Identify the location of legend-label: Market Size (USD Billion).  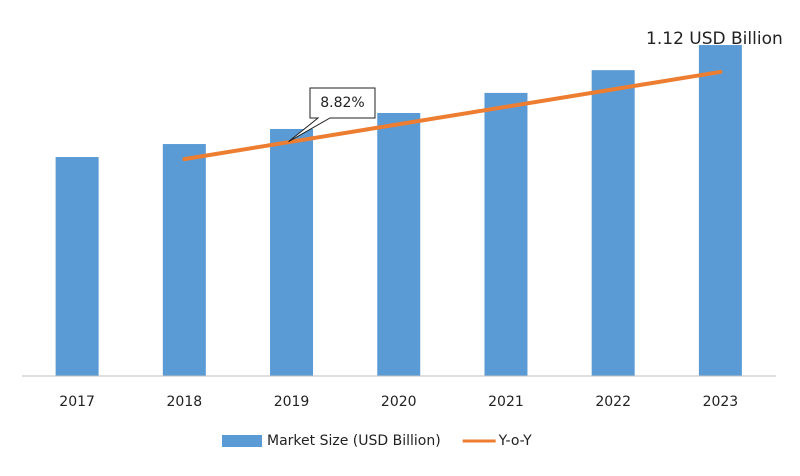
(354, 441).